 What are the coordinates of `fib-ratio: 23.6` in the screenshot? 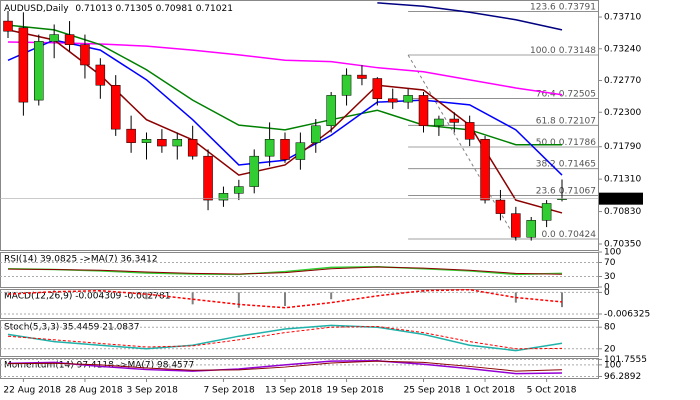 It's located at (546, 191).